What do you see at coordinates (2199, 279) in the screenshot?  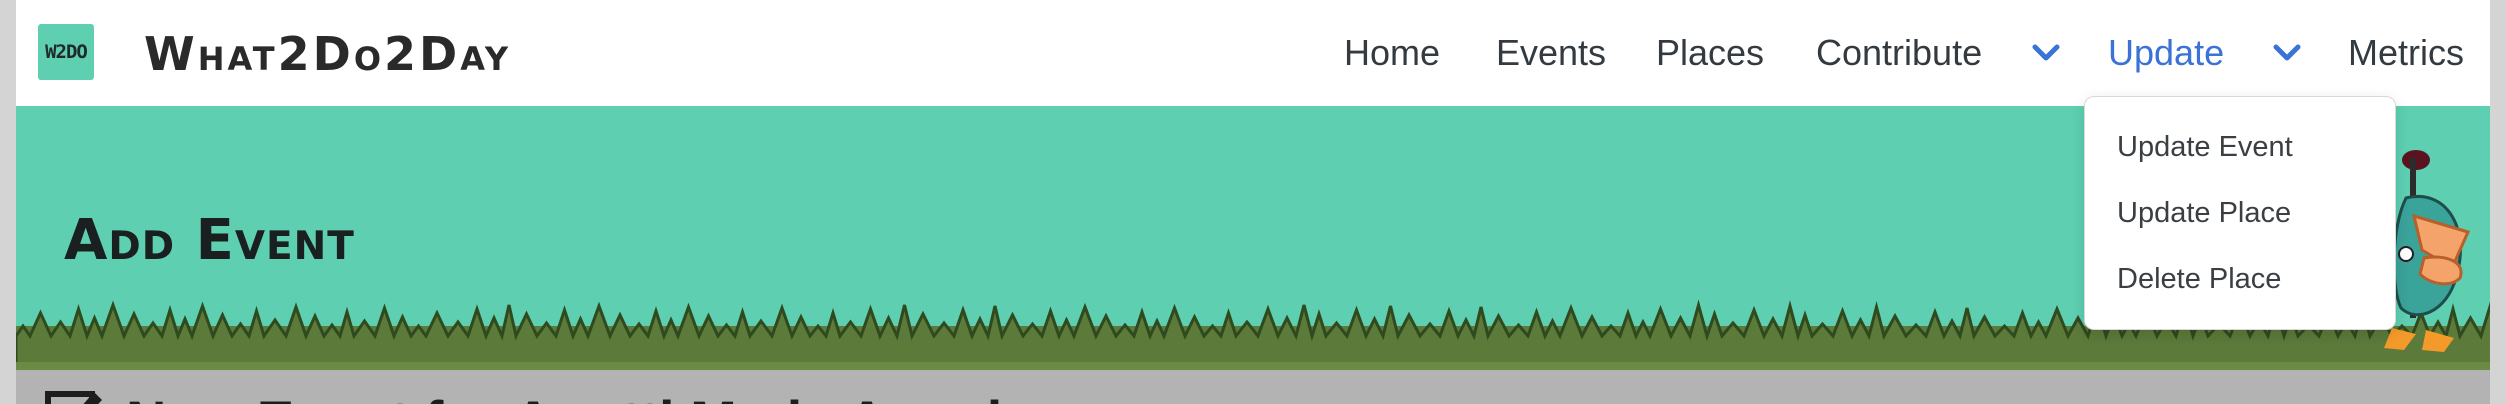 I see `menu-item-delete-place: Delete Place` at bounding box center [2199, 279].